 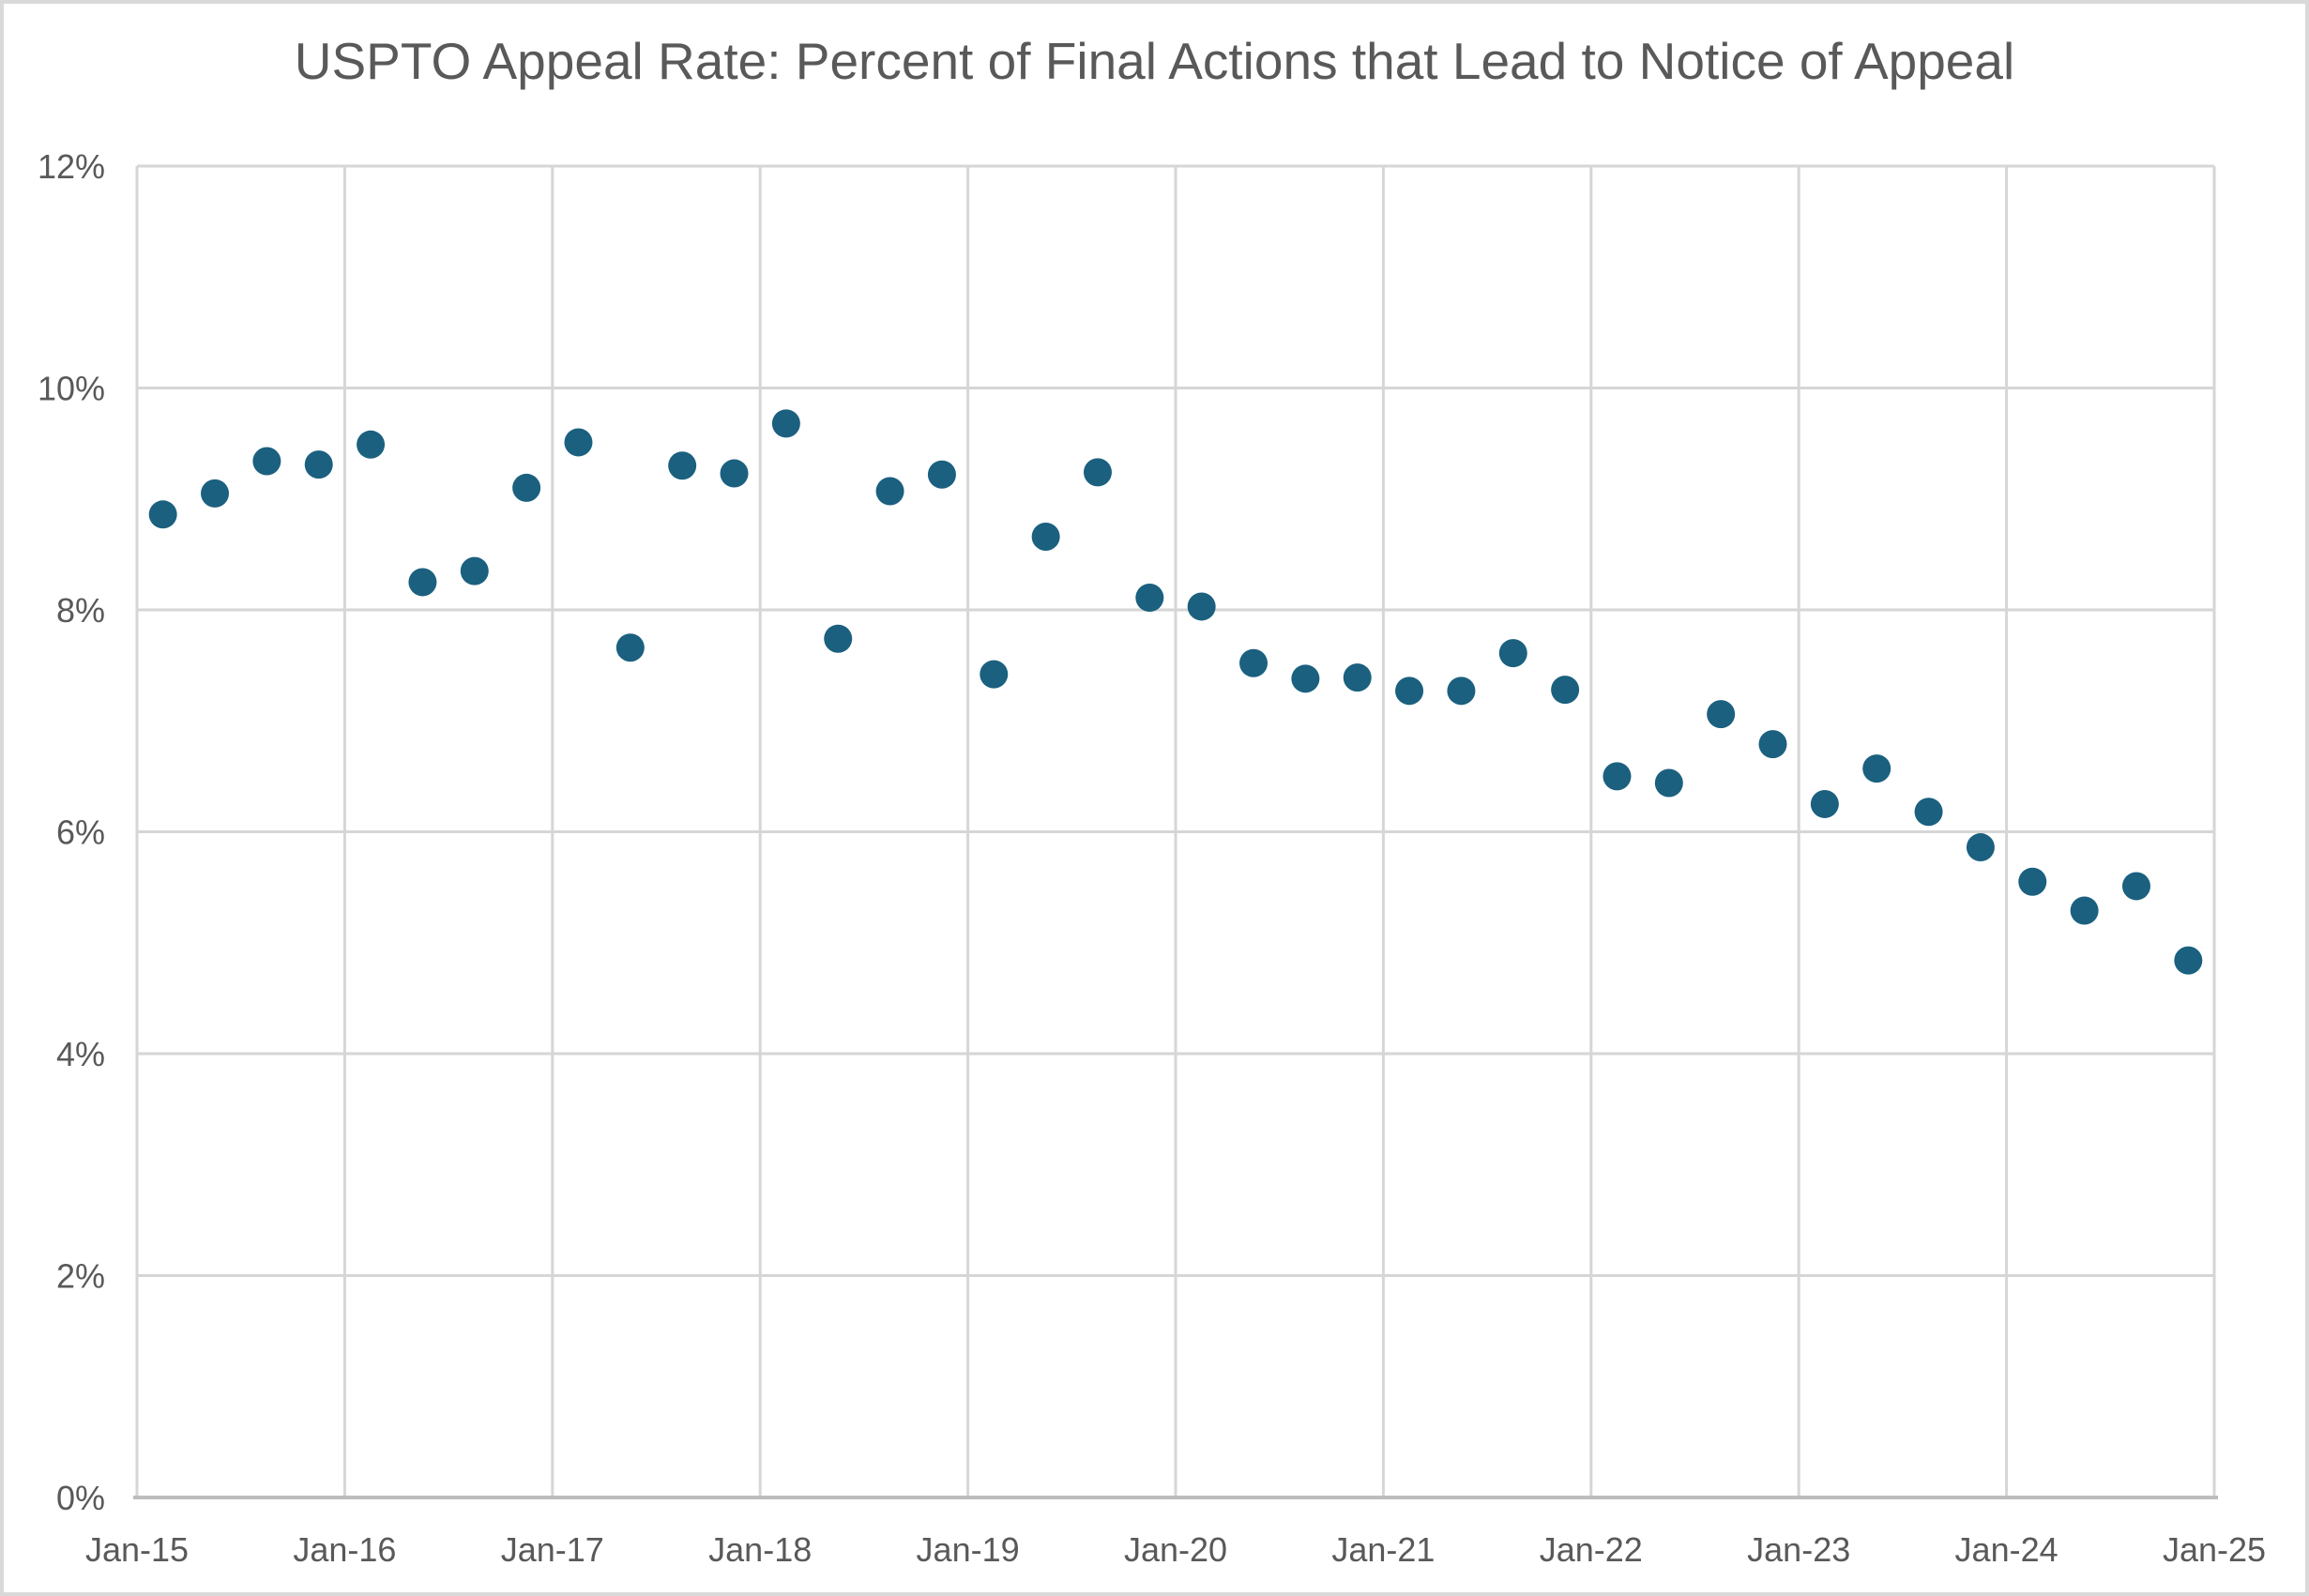 What do you see at coordinates (552, 1549) in the screenshot?
I see `x-axis-tick-label: Jan-17` at bounding box center [552, 1549].